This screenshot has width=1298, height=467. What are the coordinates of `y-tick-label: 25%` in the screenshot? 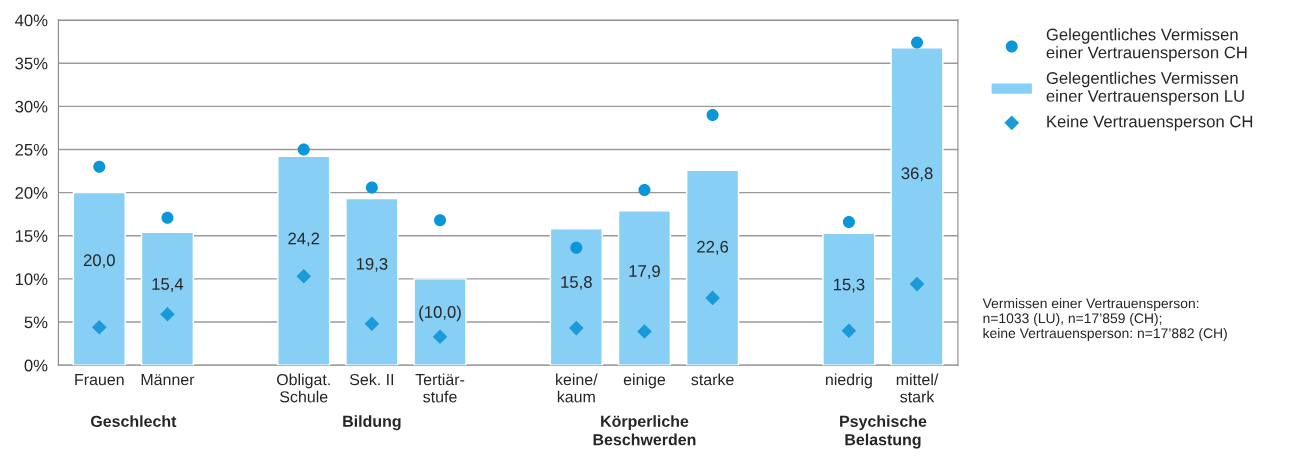 It's located at (31, 149).